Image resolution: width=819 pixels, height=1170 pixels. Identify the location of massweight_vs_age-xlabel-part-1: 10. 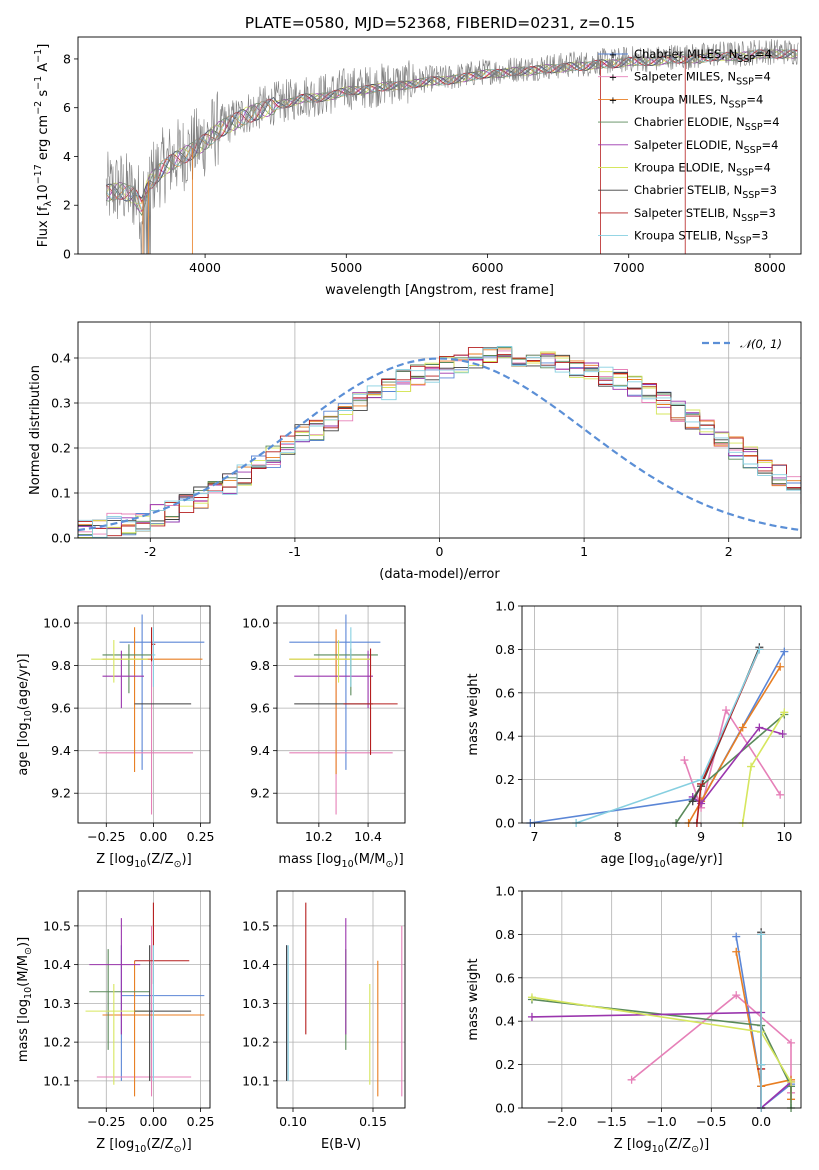
(660, 864).